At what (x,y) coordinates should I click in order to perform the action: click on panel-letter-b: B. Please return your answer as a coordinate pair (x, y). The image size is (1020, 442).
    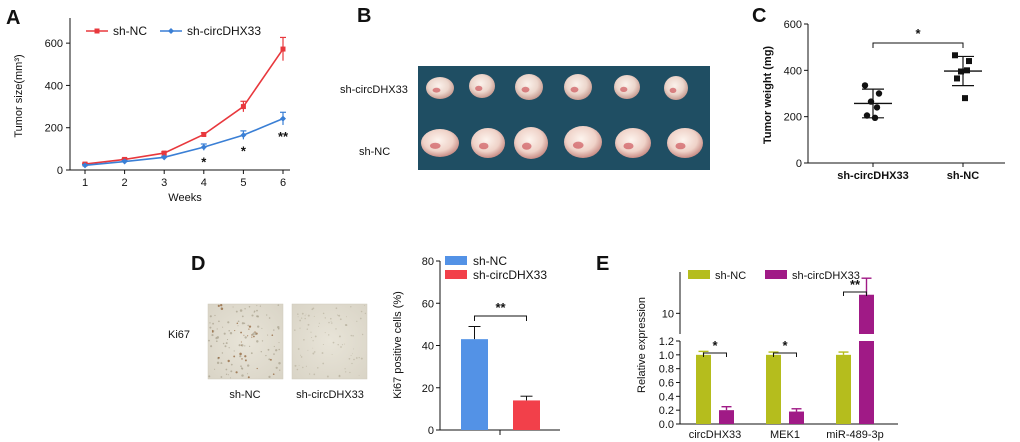
    Looking at the image, I should click on (364, 16).